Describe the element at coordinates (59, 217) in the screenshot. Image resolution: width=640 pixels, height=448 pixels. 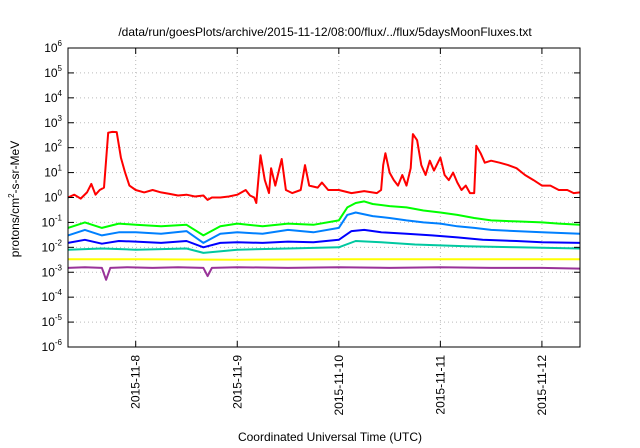
I see `y-tick-exp: -1` at that location.